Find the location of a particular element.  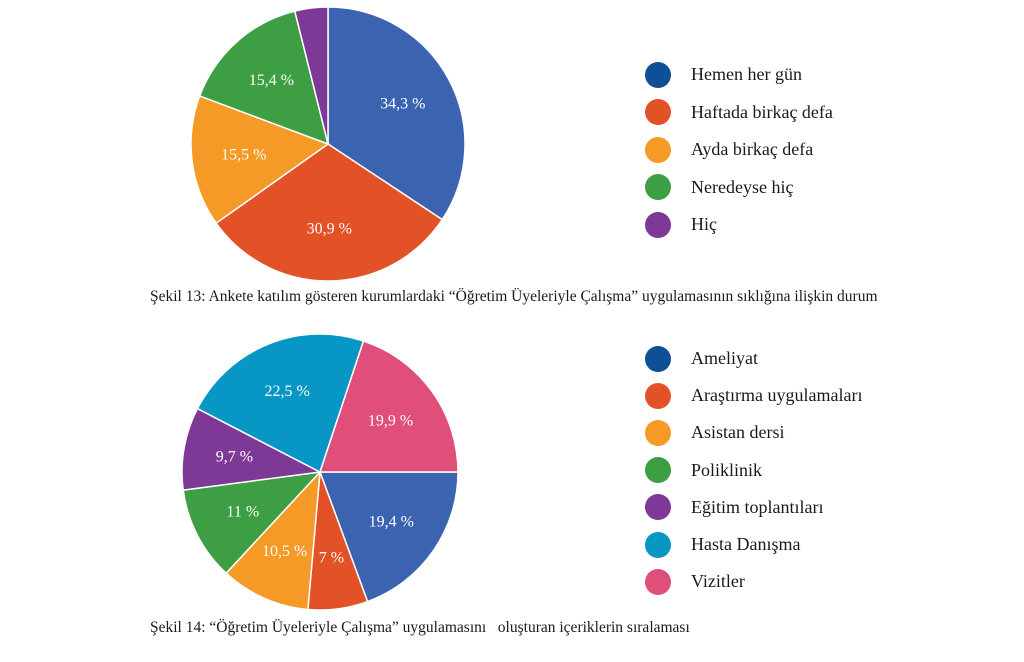

pie-slice-neredeyse-hic is located at coordinates (264, 78).